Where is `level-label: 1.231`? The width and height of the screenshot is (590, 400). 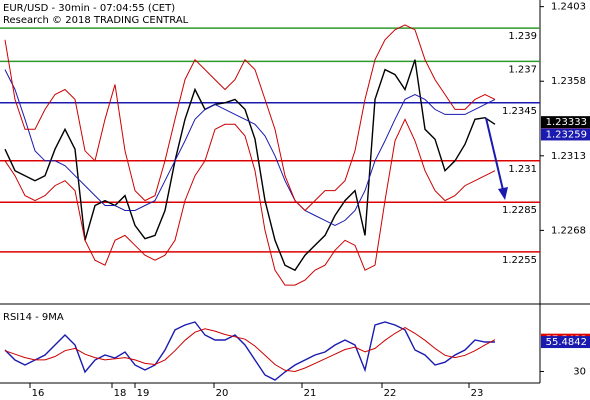
level-label: 1.231 is located at coordinates (522, 169).